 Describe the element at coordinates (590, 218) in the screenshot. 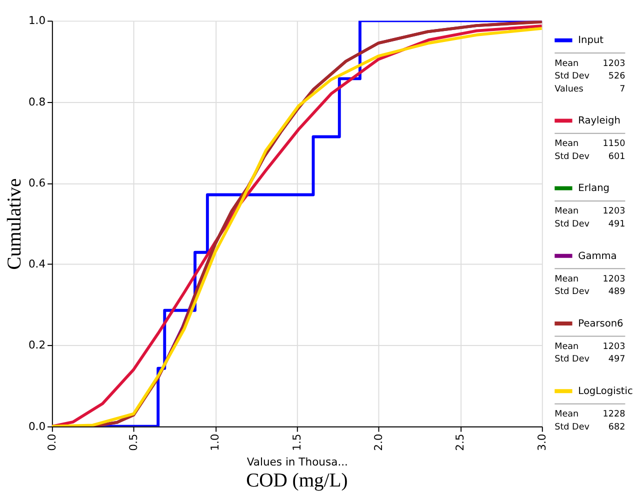

I see `text: Mean 1203 Std Dev 491` at that location.